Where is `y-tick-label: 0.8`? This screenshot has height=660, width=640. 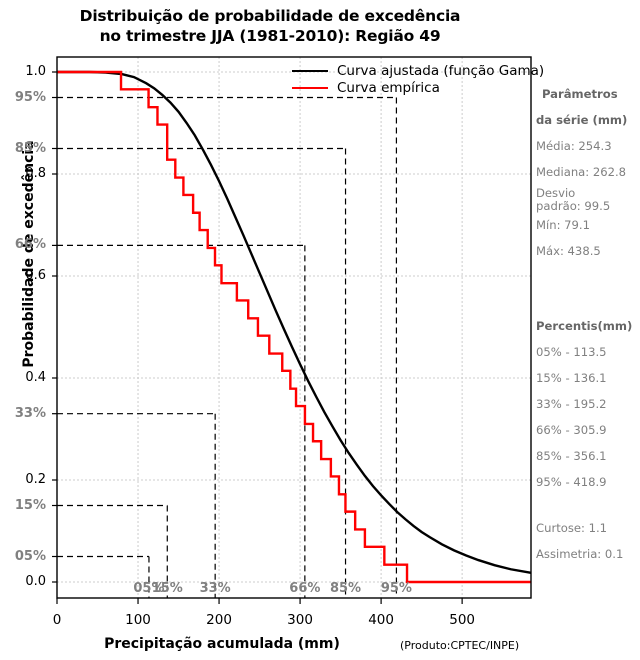 y-tick-label: 0.8 is located at coordinates (35, 173).